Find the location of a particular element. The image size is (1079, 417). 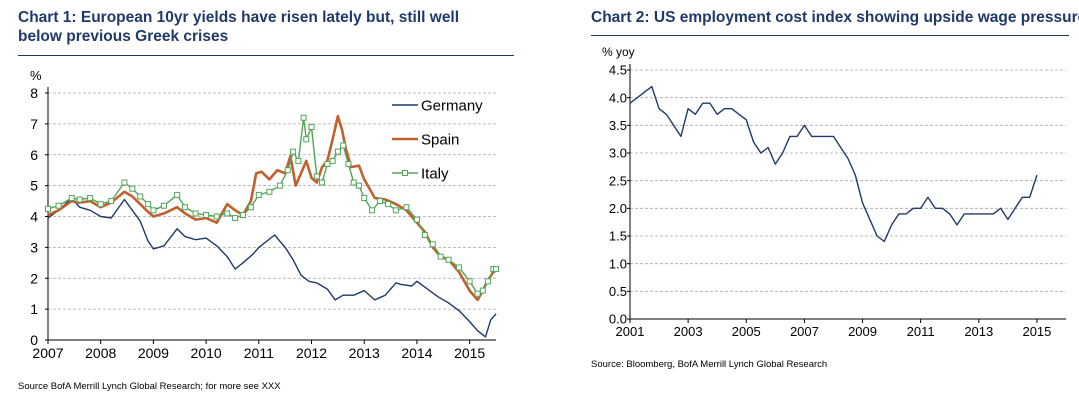

chart1-y-tick-label: 2 is located at coordinates (34, 278).